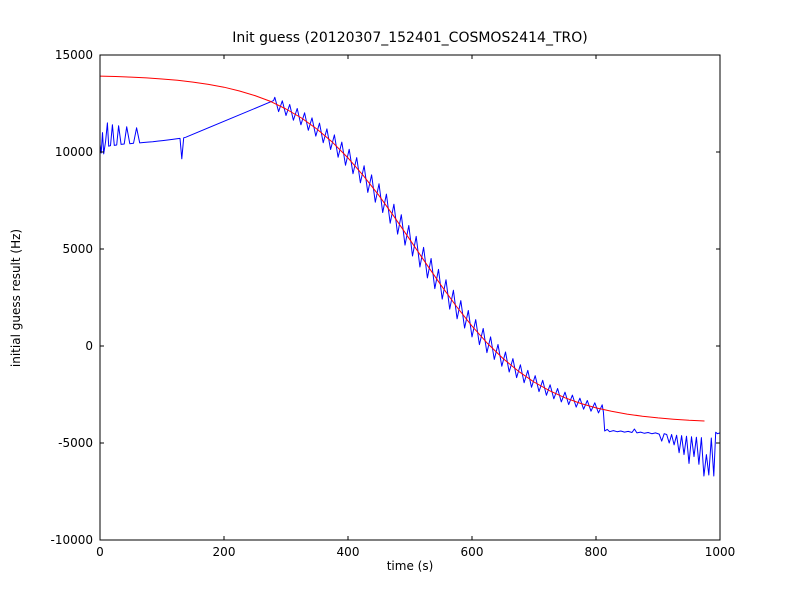  Describe the element at coordinates (596, 552) in the screenshot. I see `x-tick-label: 800` at that location.